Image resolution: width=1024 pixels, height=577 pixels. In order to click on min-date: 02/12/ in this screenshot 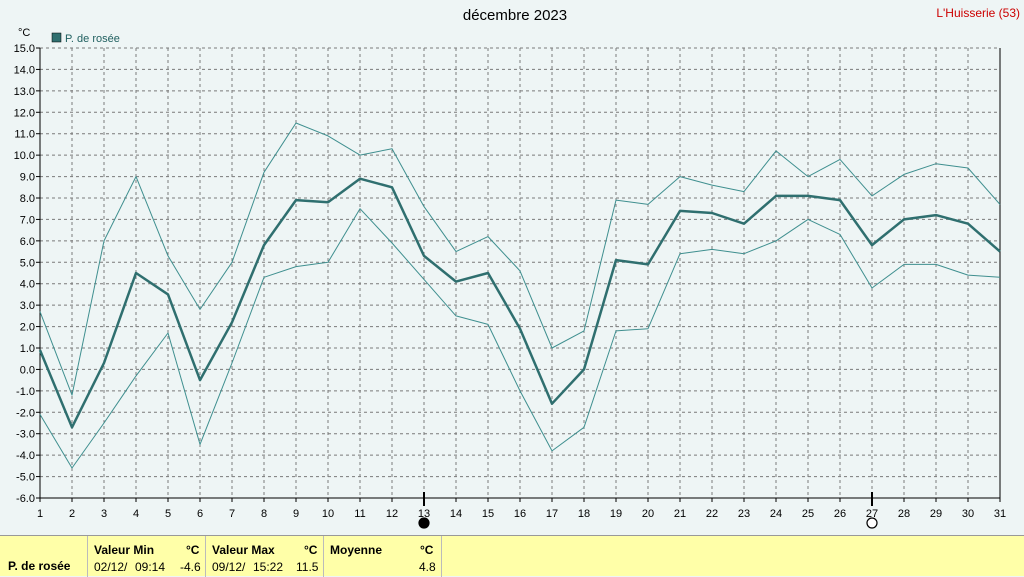, I will do `click(111, 567)`.